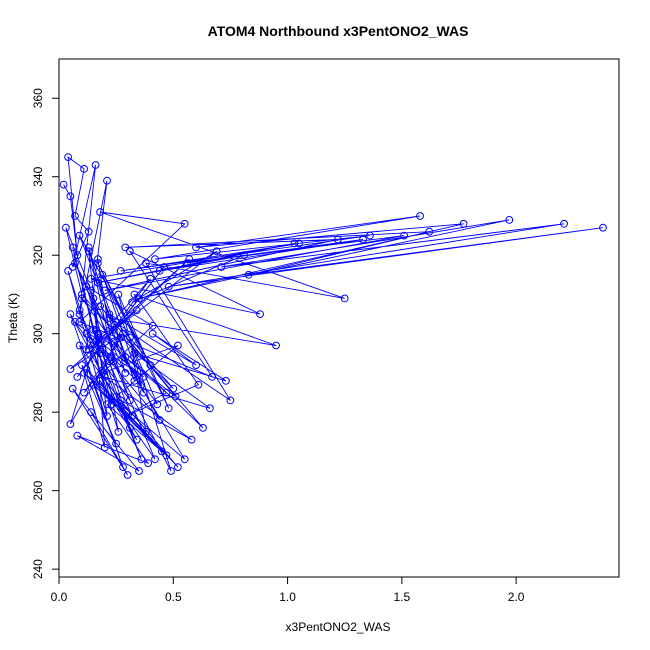 This screenshot has width=650, height=650. Describe the element at coordinates (38, 333) in the screenshot. I see `y-tick-label: 300` at that location.